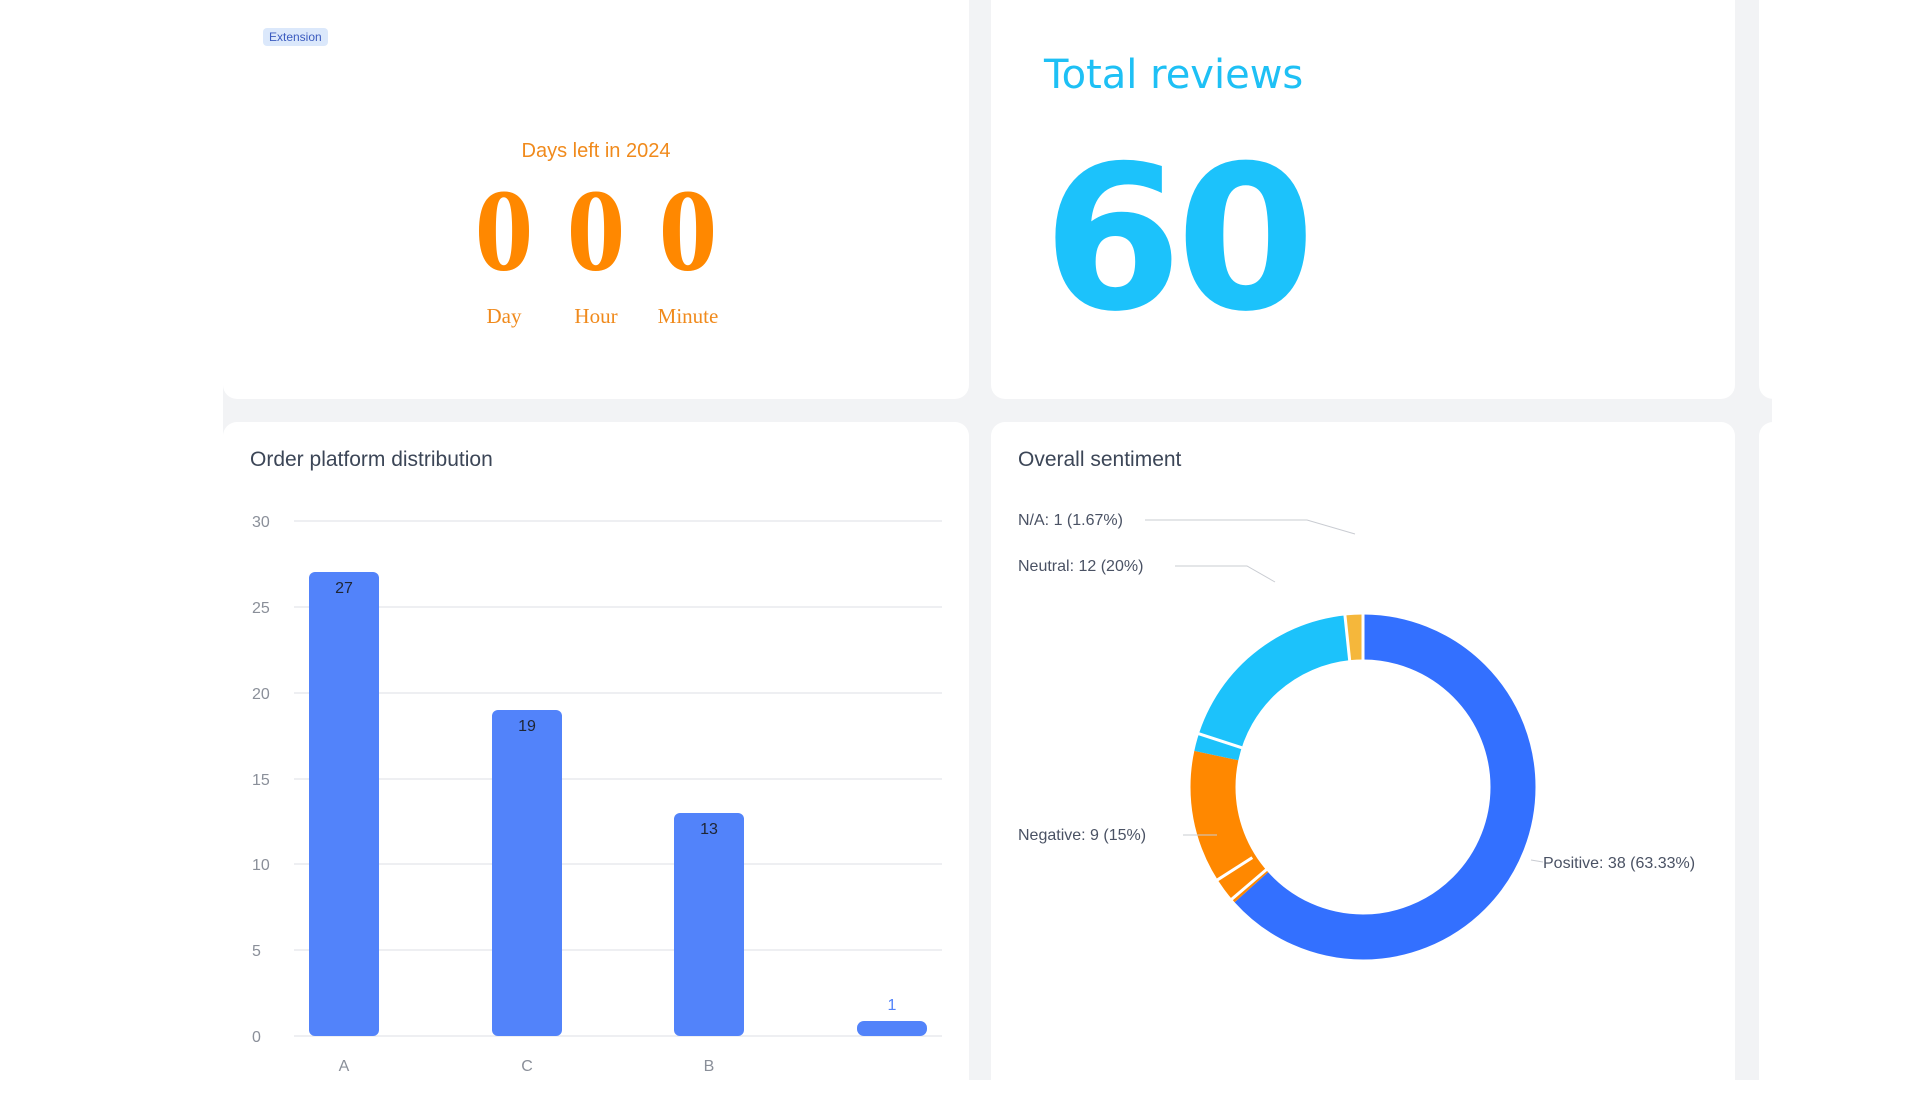 Image resolution: width=1920 pixels, height=1102 pixels. What do you see at coordinates (504, 230) in the screenshot?
I see `day-value: 0` at bounding box center [504, 230].